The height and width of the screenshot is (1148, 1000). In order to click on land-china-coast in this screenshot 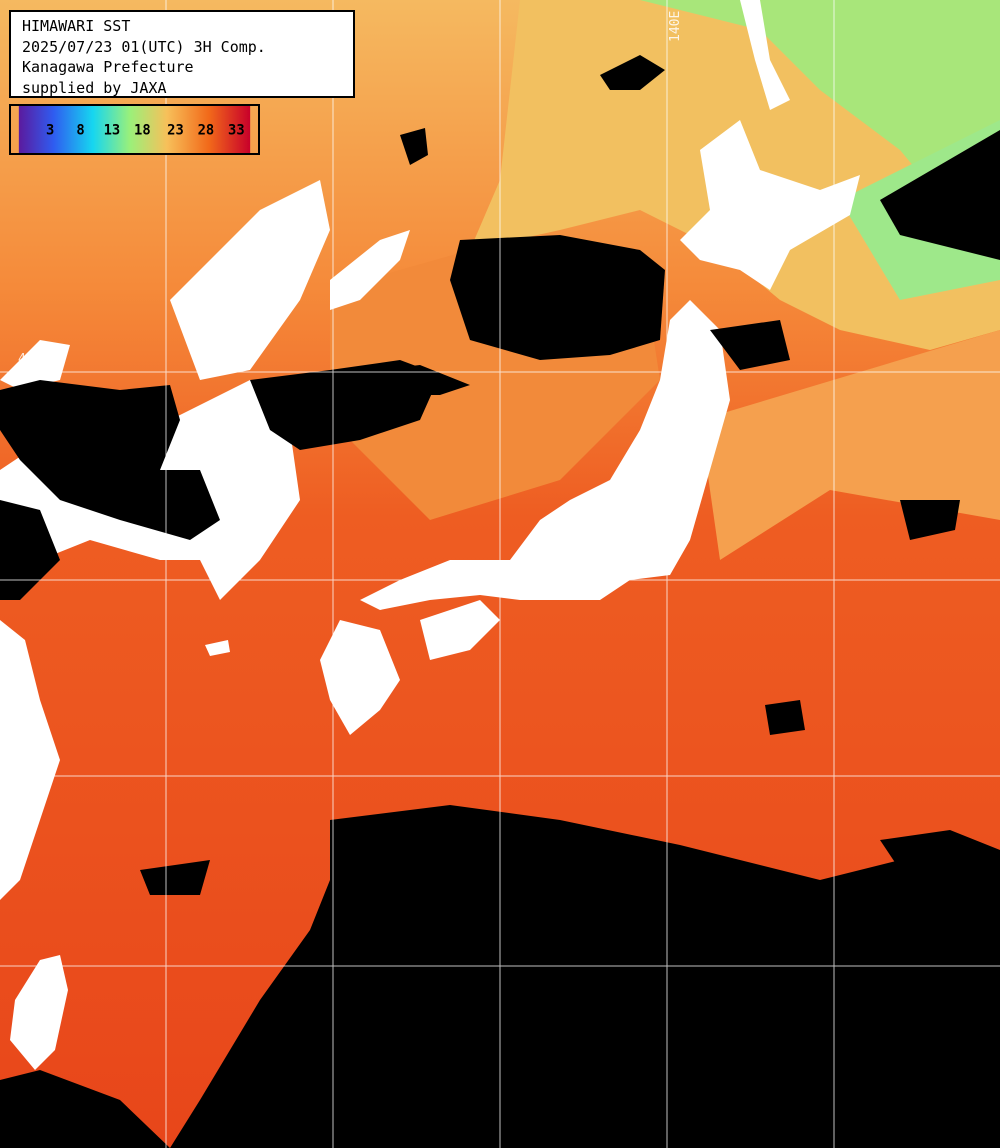, I will do `click(30, 760)`.